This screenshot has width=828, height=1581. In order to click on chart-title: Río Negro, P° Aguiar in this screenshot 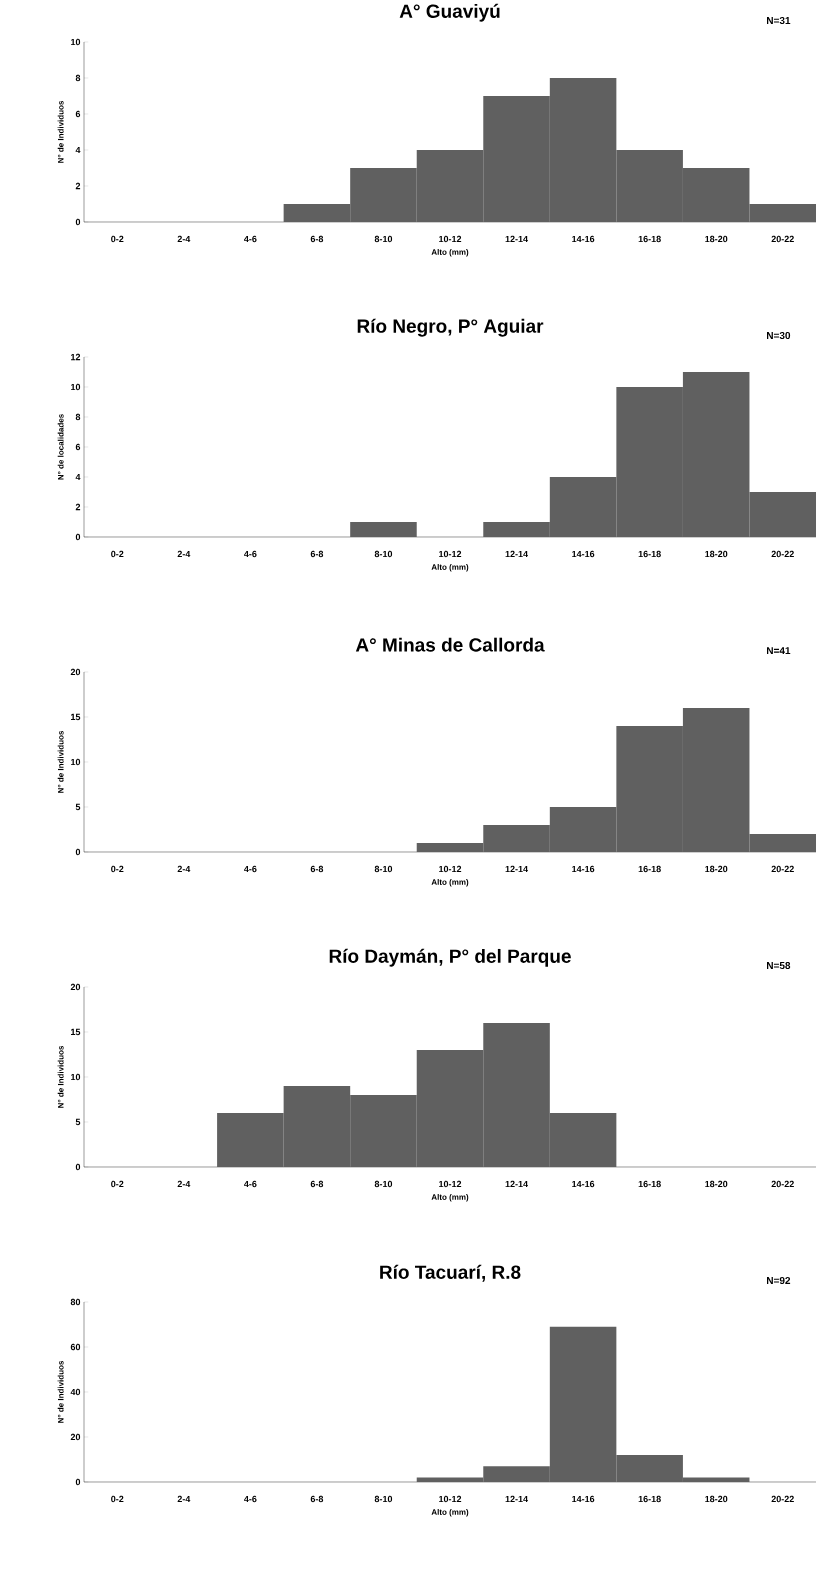, I will do `click(450, 327)`.